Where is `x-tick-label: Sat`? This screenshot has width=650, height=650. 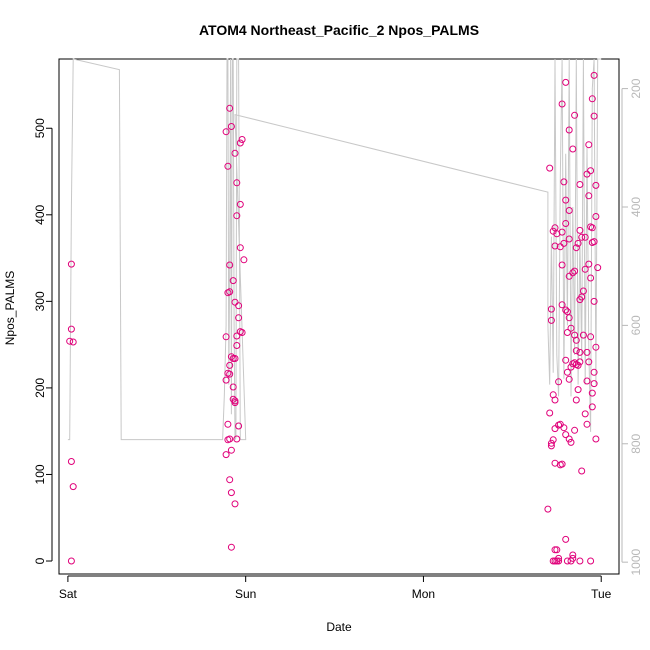 x-tick-label: Sat is located at coordinates (68, 594).